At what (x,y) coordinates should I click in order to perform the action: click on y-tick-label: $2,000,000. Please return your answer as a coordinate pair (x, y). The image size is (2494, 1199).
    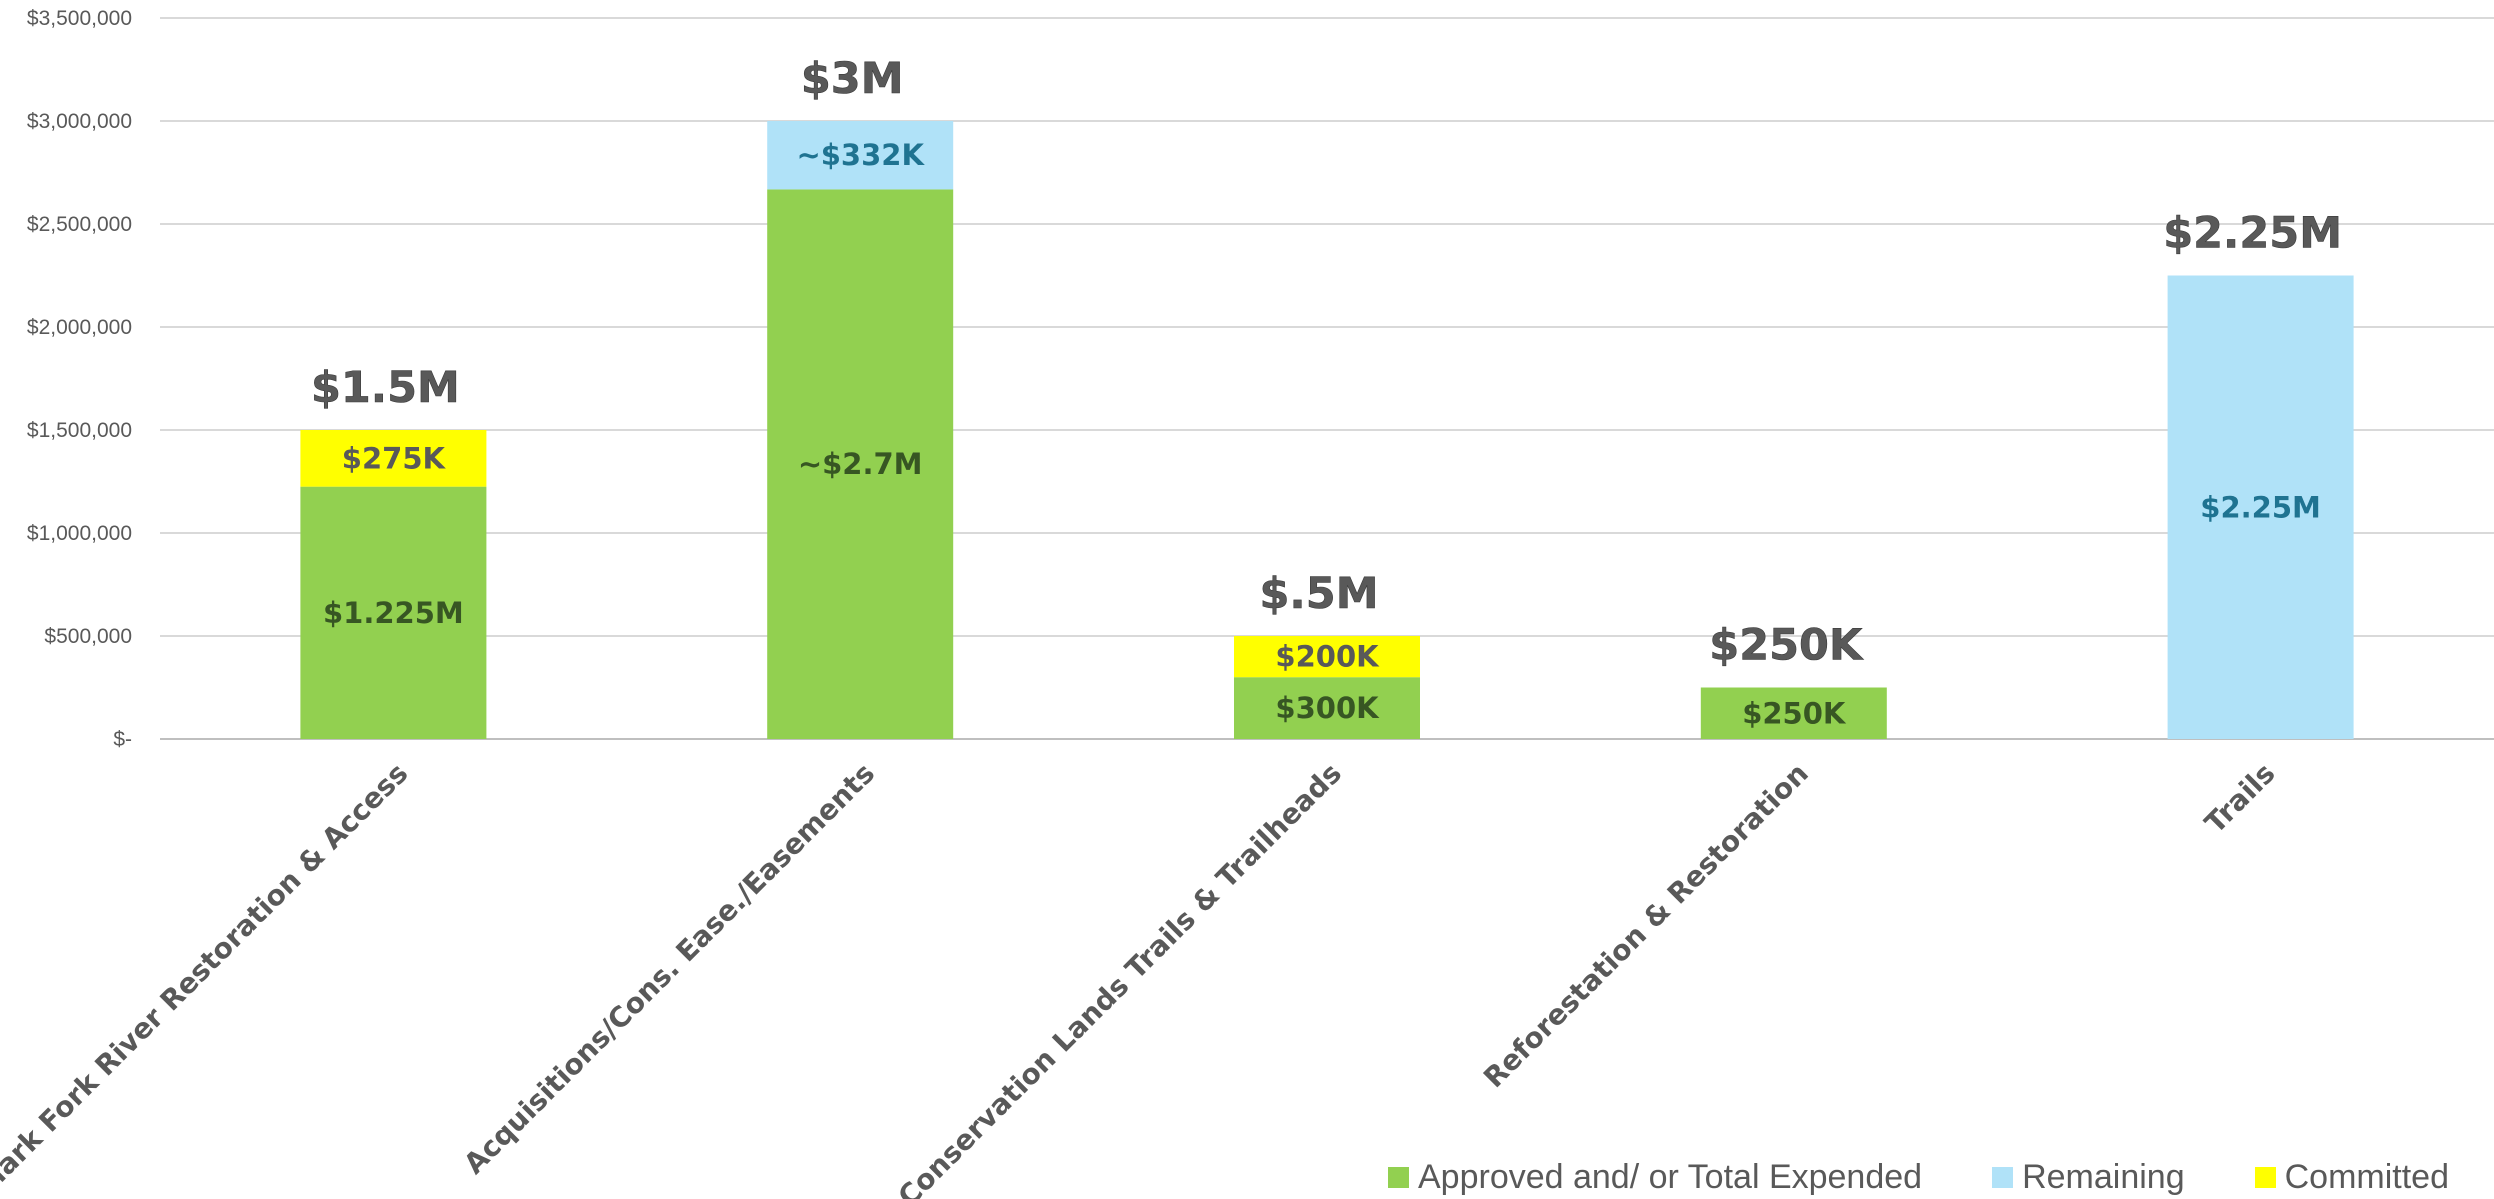
    Looking at the image, I should click on (79, 327).